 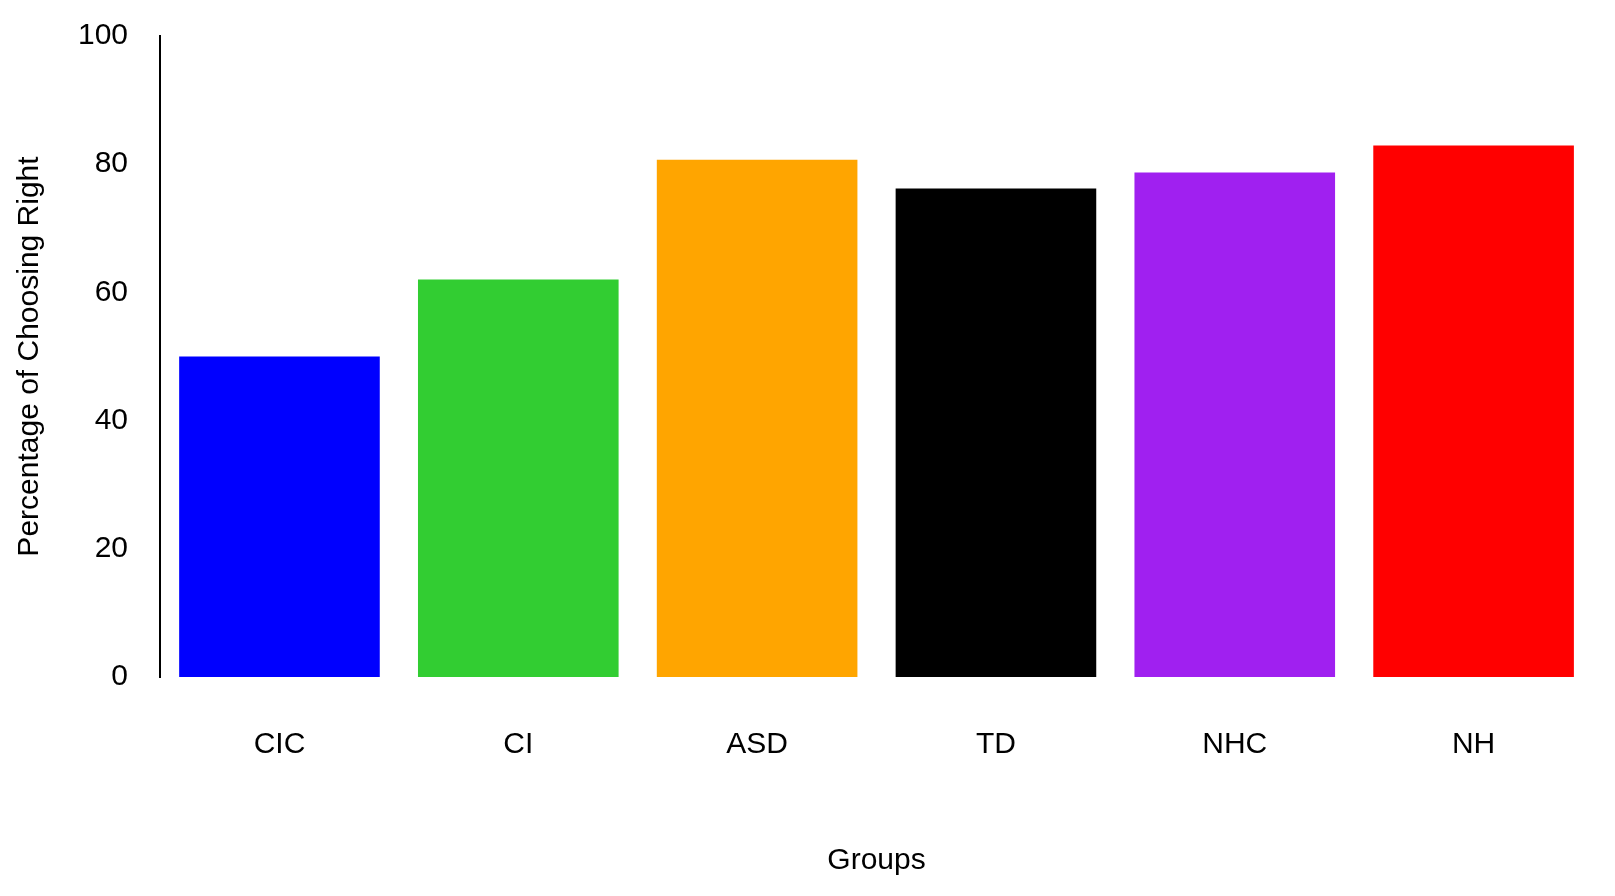 What do you see at coordinates (120, 675) in the screenshot?
I see `y-tick-label: 0` at bounding box center [120, 675].